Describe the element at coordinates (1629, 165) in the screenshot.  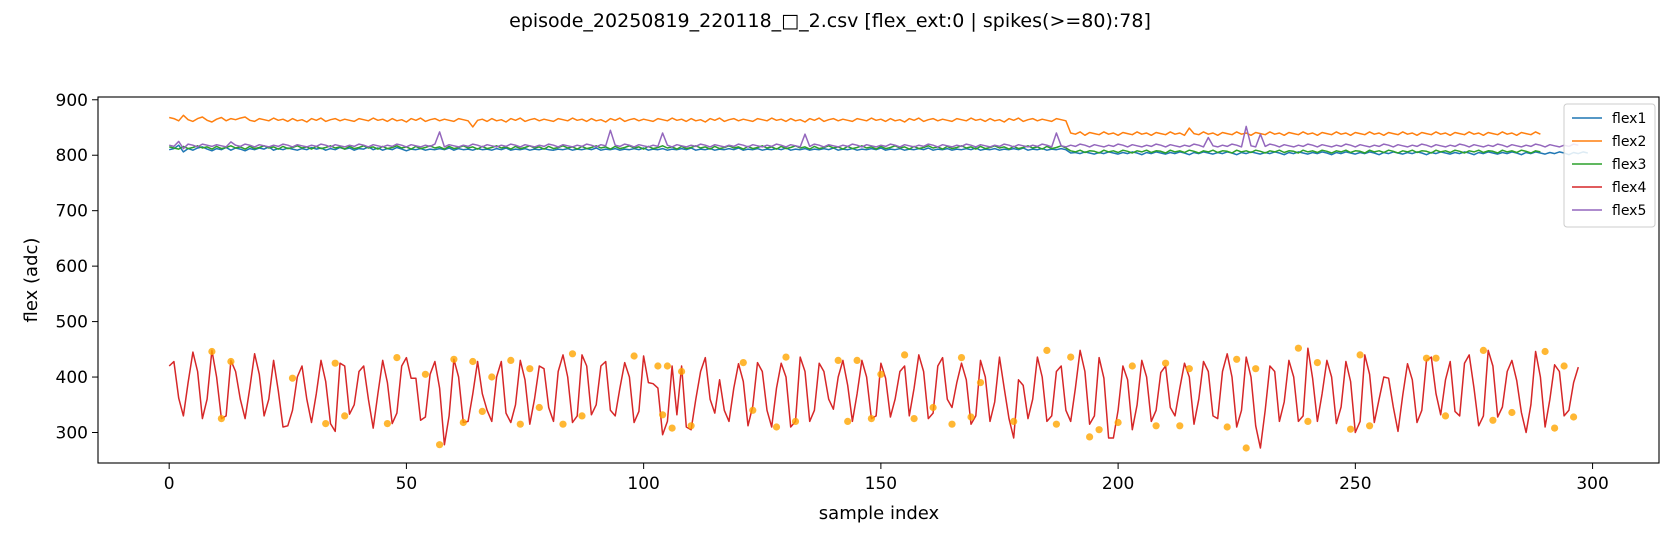
I see `legend-label: flex3` at that location.